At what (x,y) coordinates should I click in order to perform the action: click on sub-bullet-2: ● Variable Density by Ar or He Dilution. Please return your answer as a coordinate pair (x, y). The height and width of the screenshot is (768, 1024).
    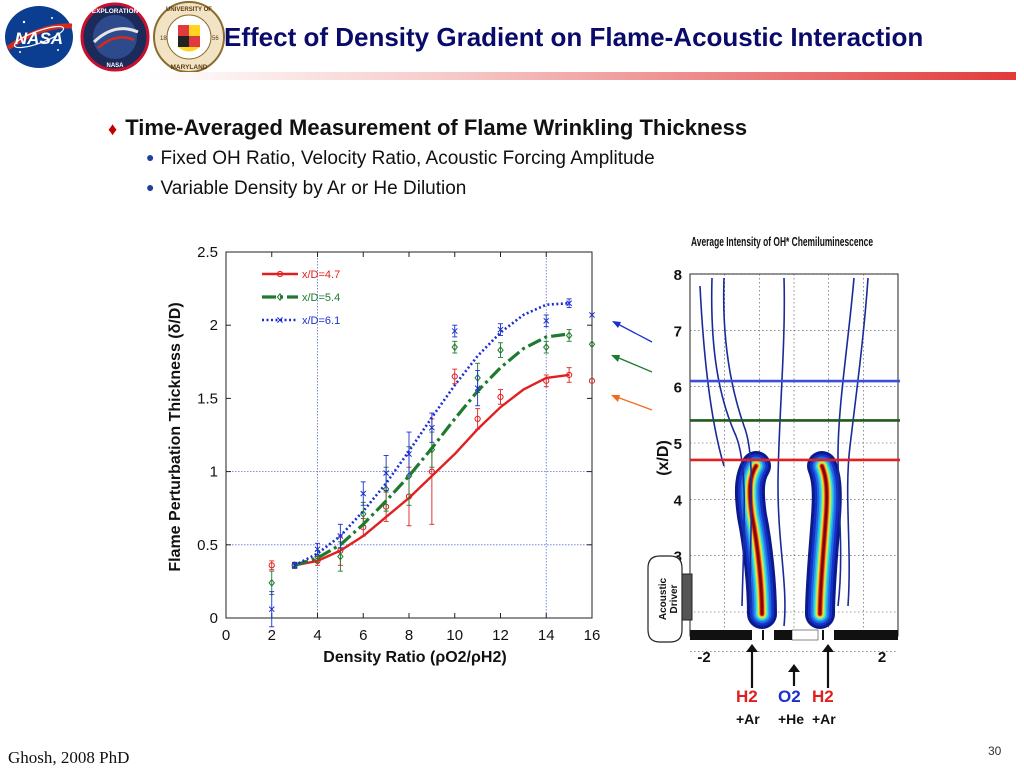
    Looking at the image, I should click on (306, 189).